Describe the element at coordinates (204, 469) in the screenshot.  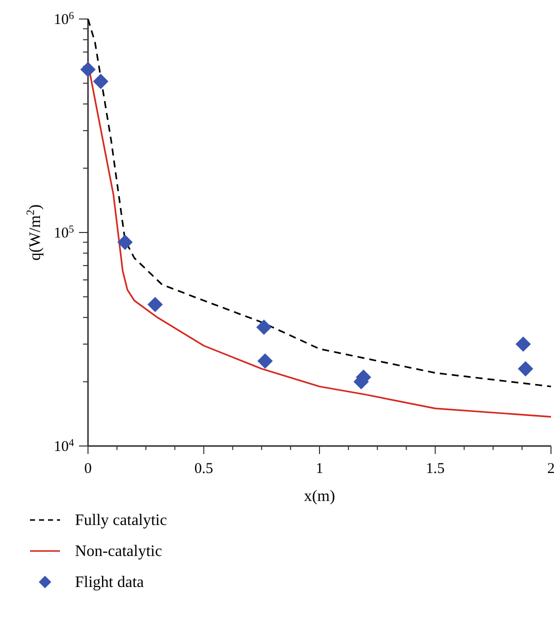
I see `x-tick-label: 0.5` at that location.